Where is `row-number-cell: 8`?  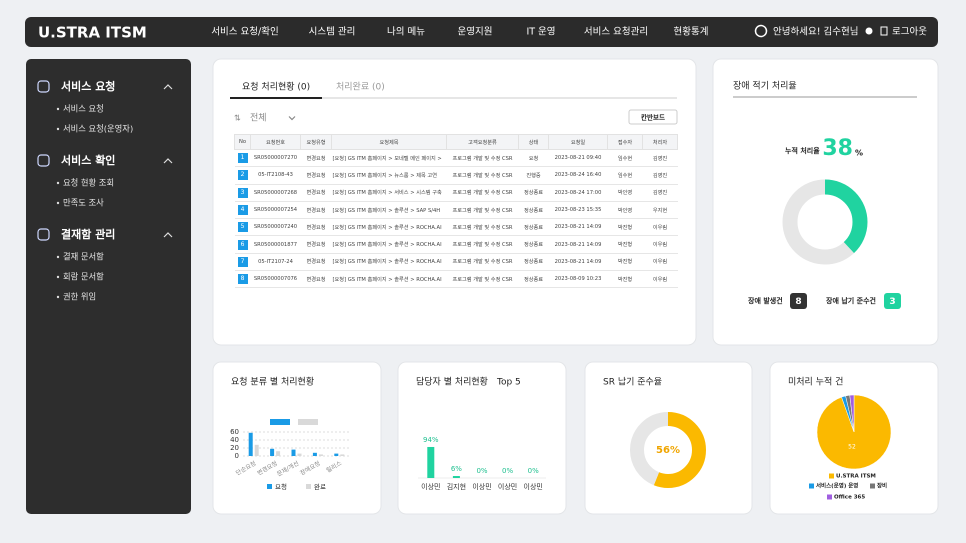
row-number-cell: 8 is located at coordinates (242, 279).